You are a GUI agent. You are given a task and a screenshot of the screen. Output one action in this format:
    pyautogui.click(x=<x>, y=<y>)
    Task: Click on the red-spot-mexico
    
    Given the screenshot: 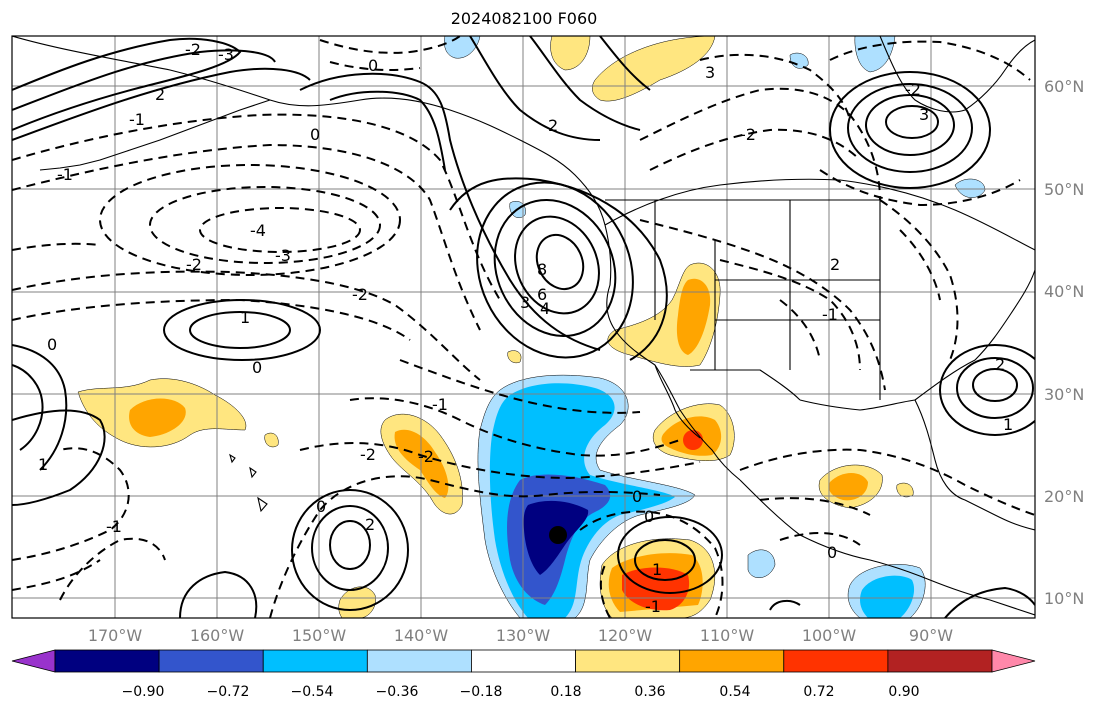 What is the action you would take?
    pyautogui.click(x=693, y=440)
    